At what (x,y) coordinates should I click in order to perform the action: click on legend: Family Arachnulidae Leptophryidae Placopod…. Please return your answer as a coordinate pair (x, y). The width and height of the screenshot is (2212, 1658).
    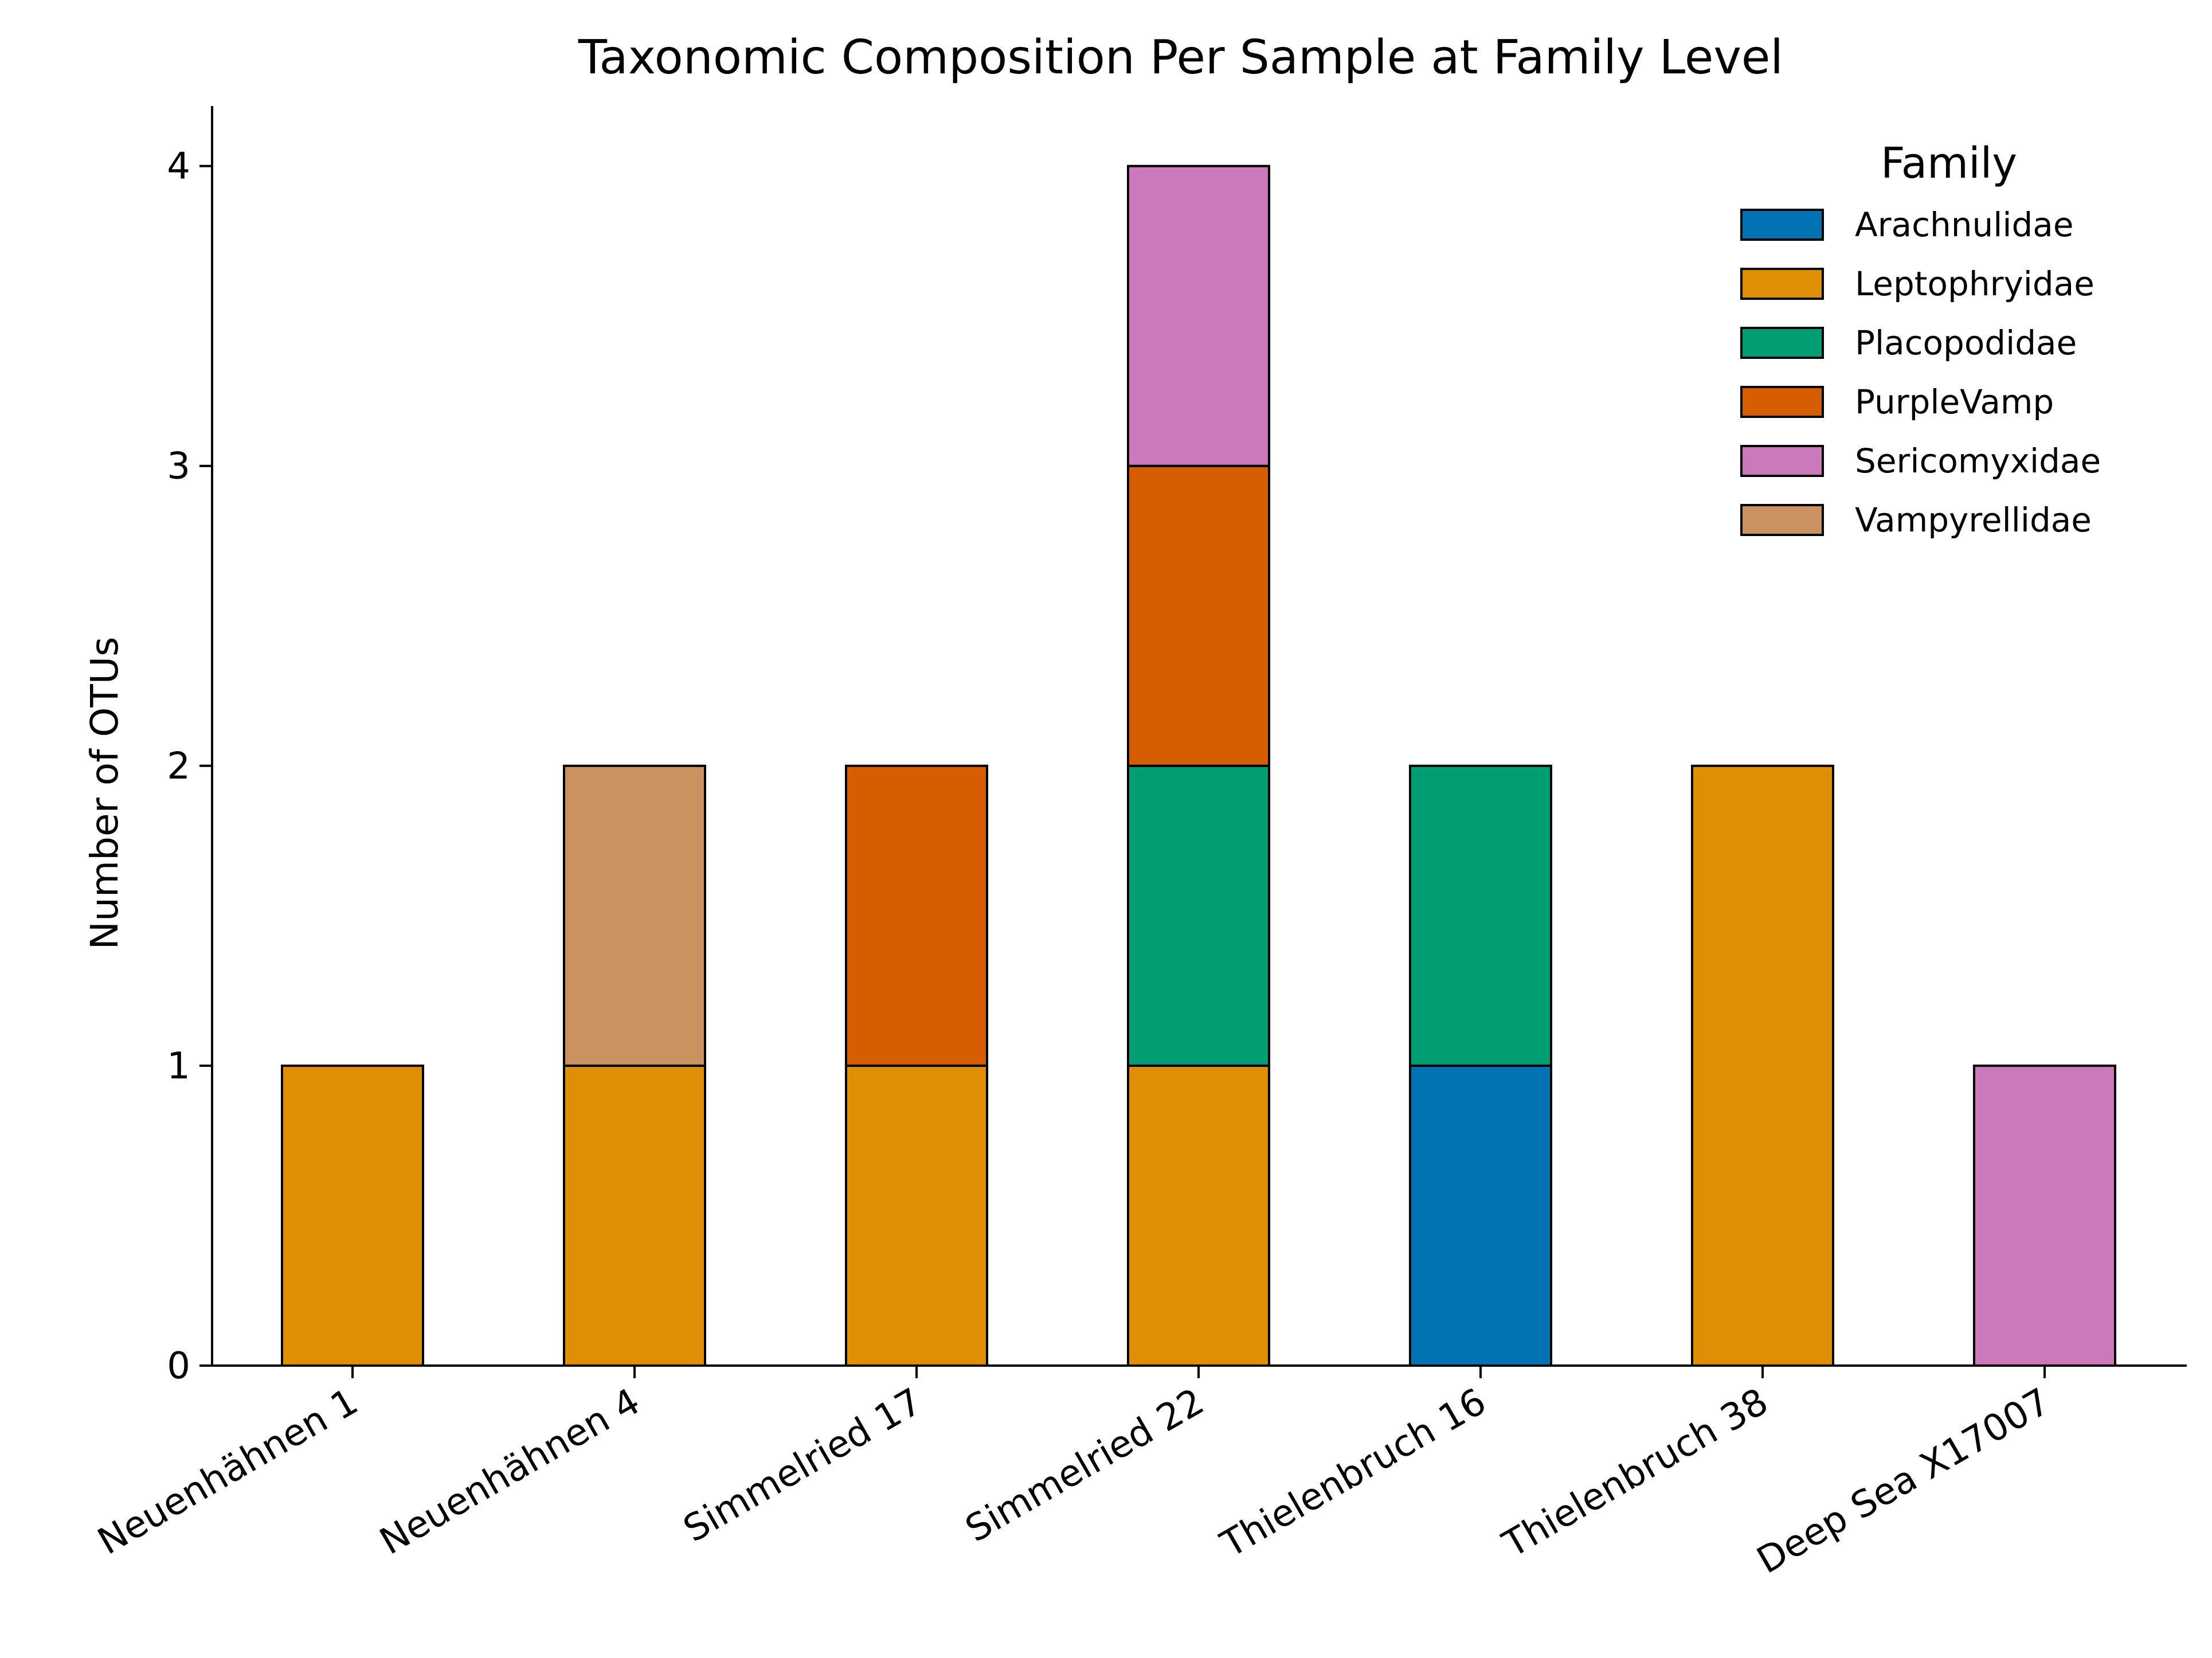
    Looking at the image, I should click on (1921, 339).